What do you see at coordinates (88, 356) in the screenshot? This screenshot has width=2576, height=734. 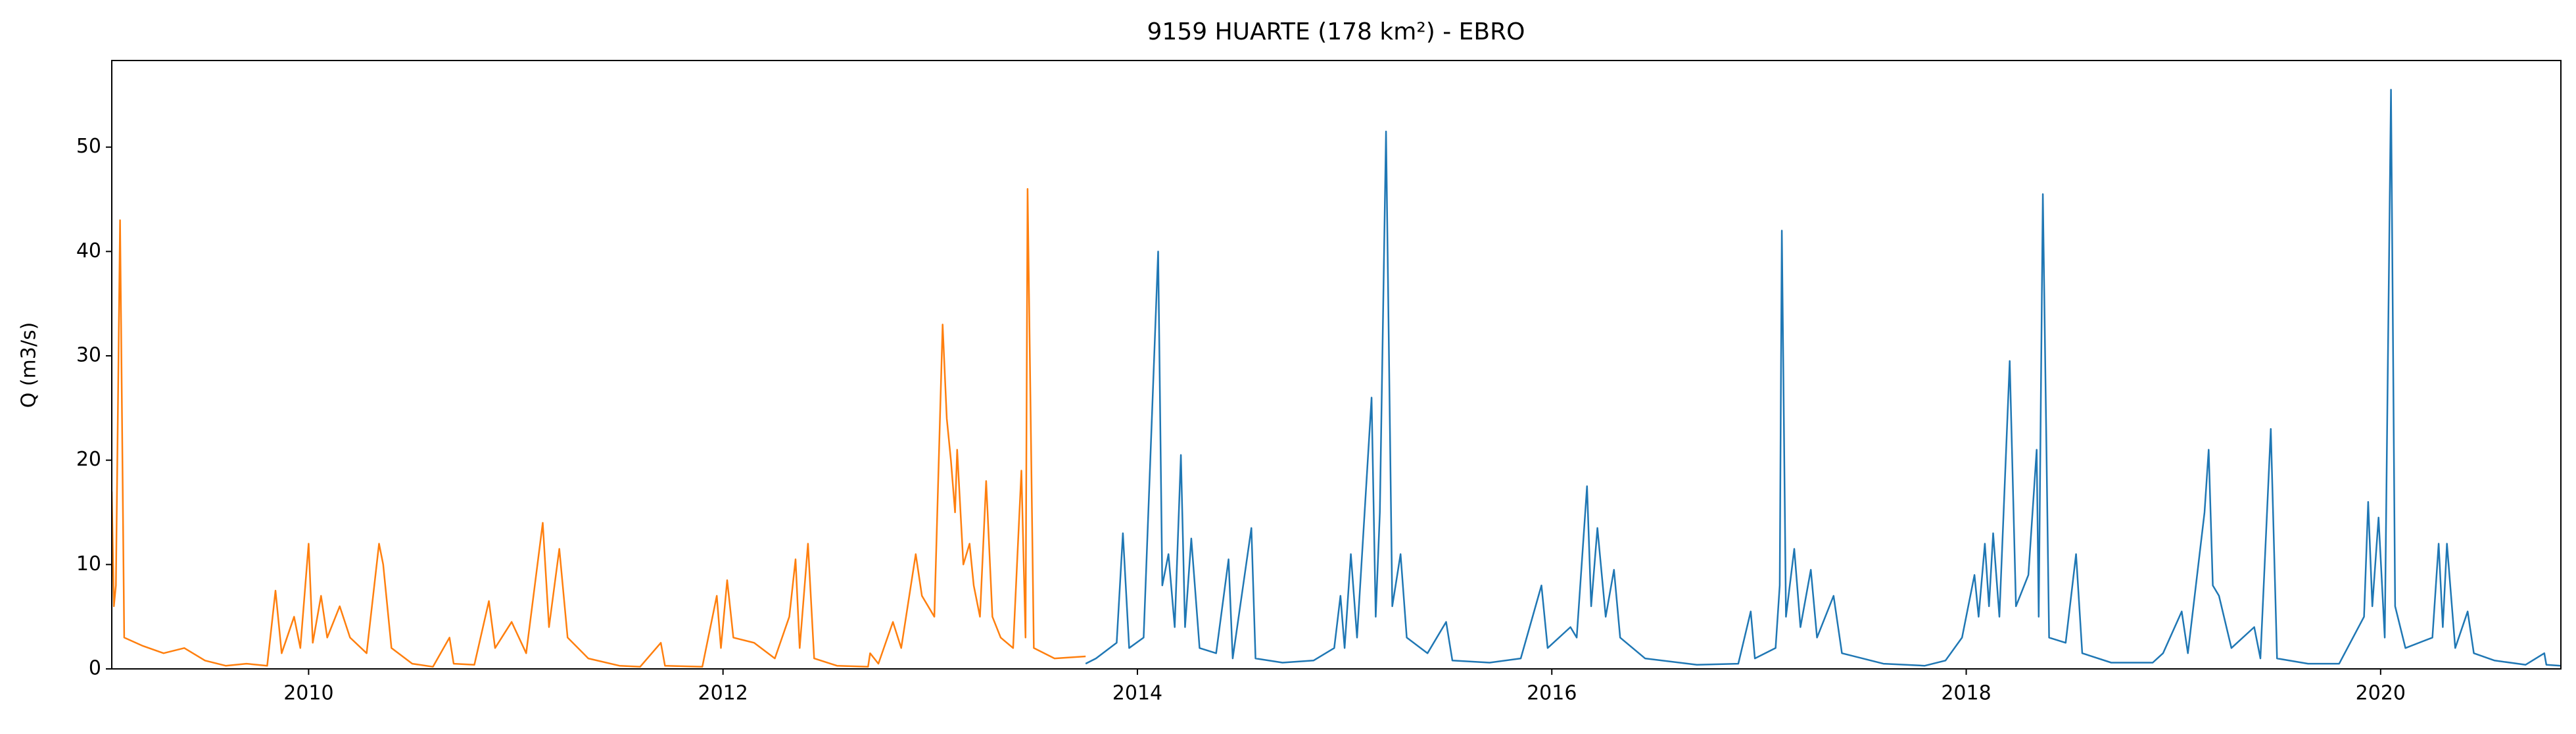 I see `y-tick-label: 30` at bounding box center [88, 356].